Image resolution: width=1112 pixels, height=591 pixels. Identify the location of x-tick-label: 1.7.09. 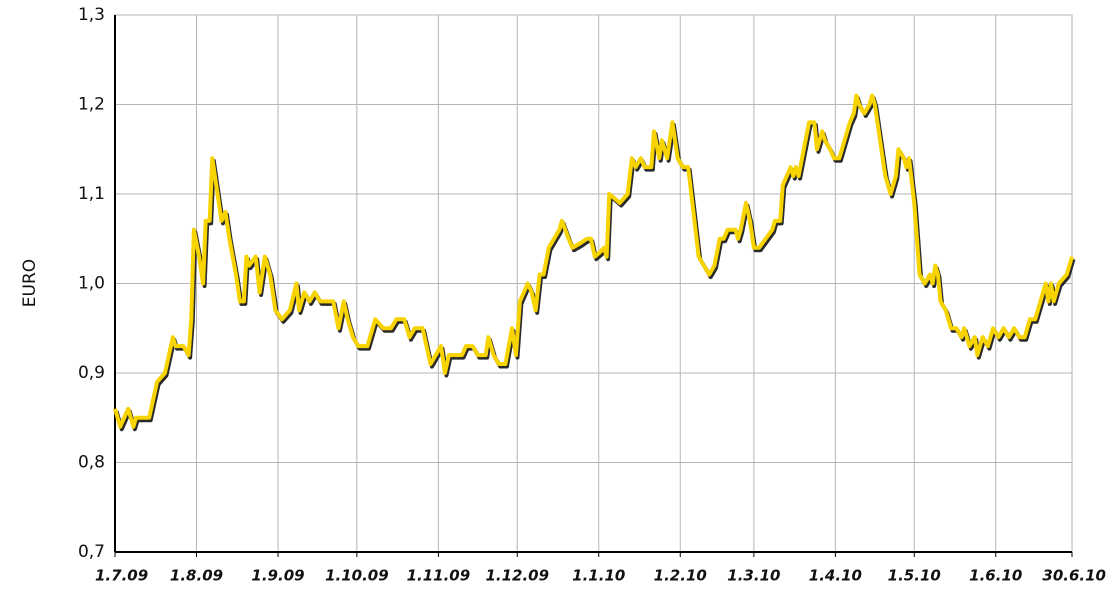
(121, 576).